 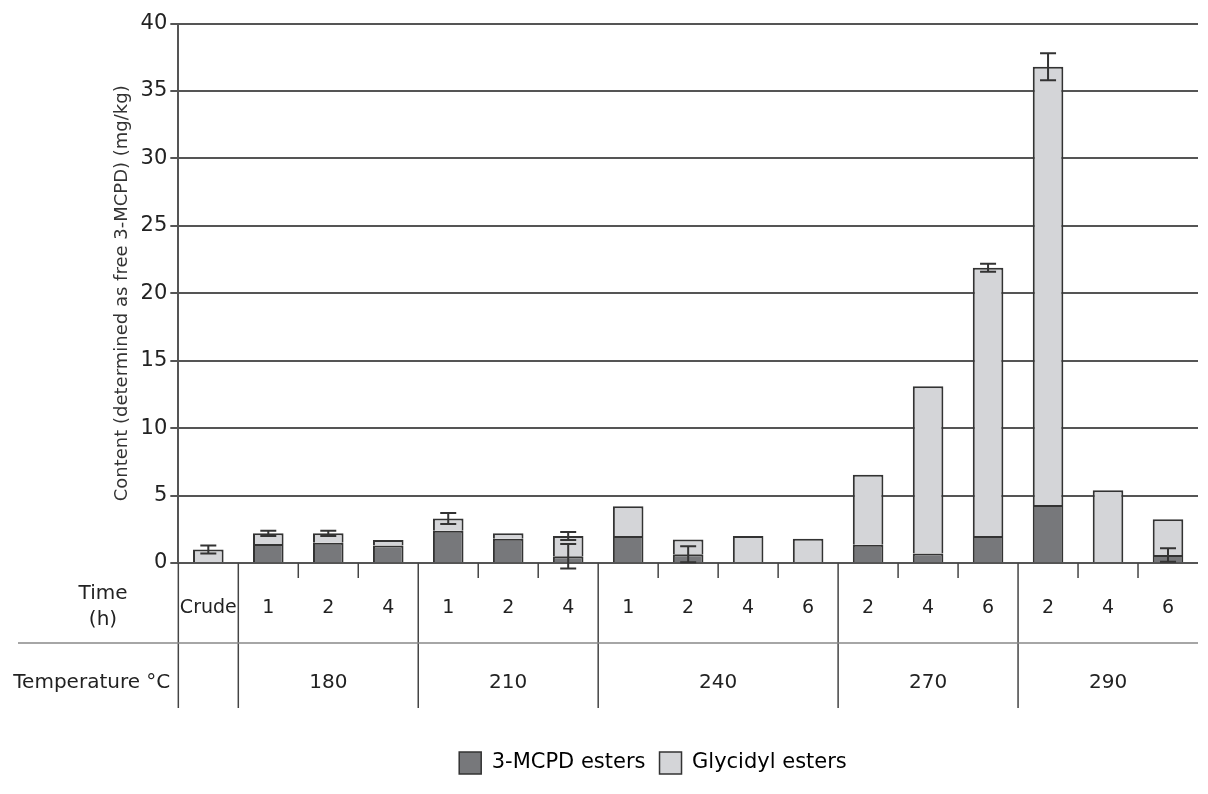 What do you see at coordinates (102, 605) in the screenshot?
I see `x-axis-title: Time (h)` at bounding box center [102, 605].